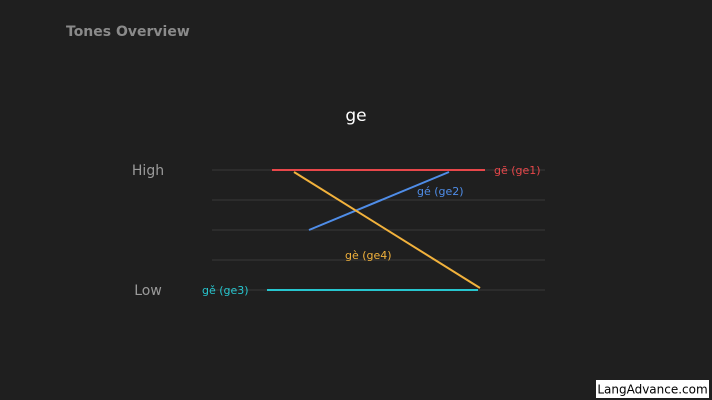 The image size is (712, 400). What do you see at coordinates (355, 116) in the screenshot?
I see `syllable: ge` at bounding box center [355, 116].